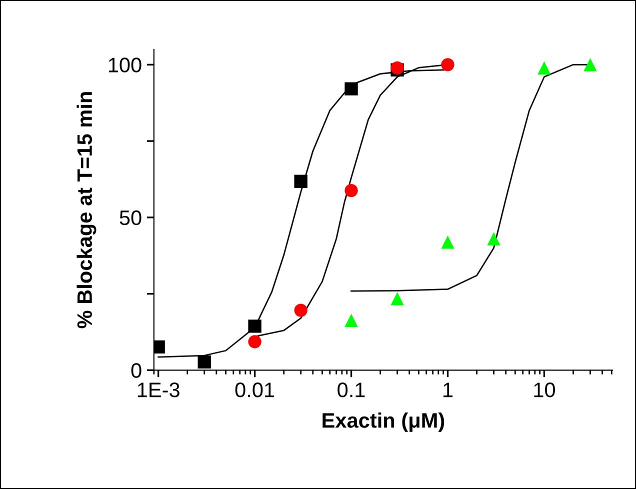  I want to click on y-tick-label: 100, so click(125, 65).